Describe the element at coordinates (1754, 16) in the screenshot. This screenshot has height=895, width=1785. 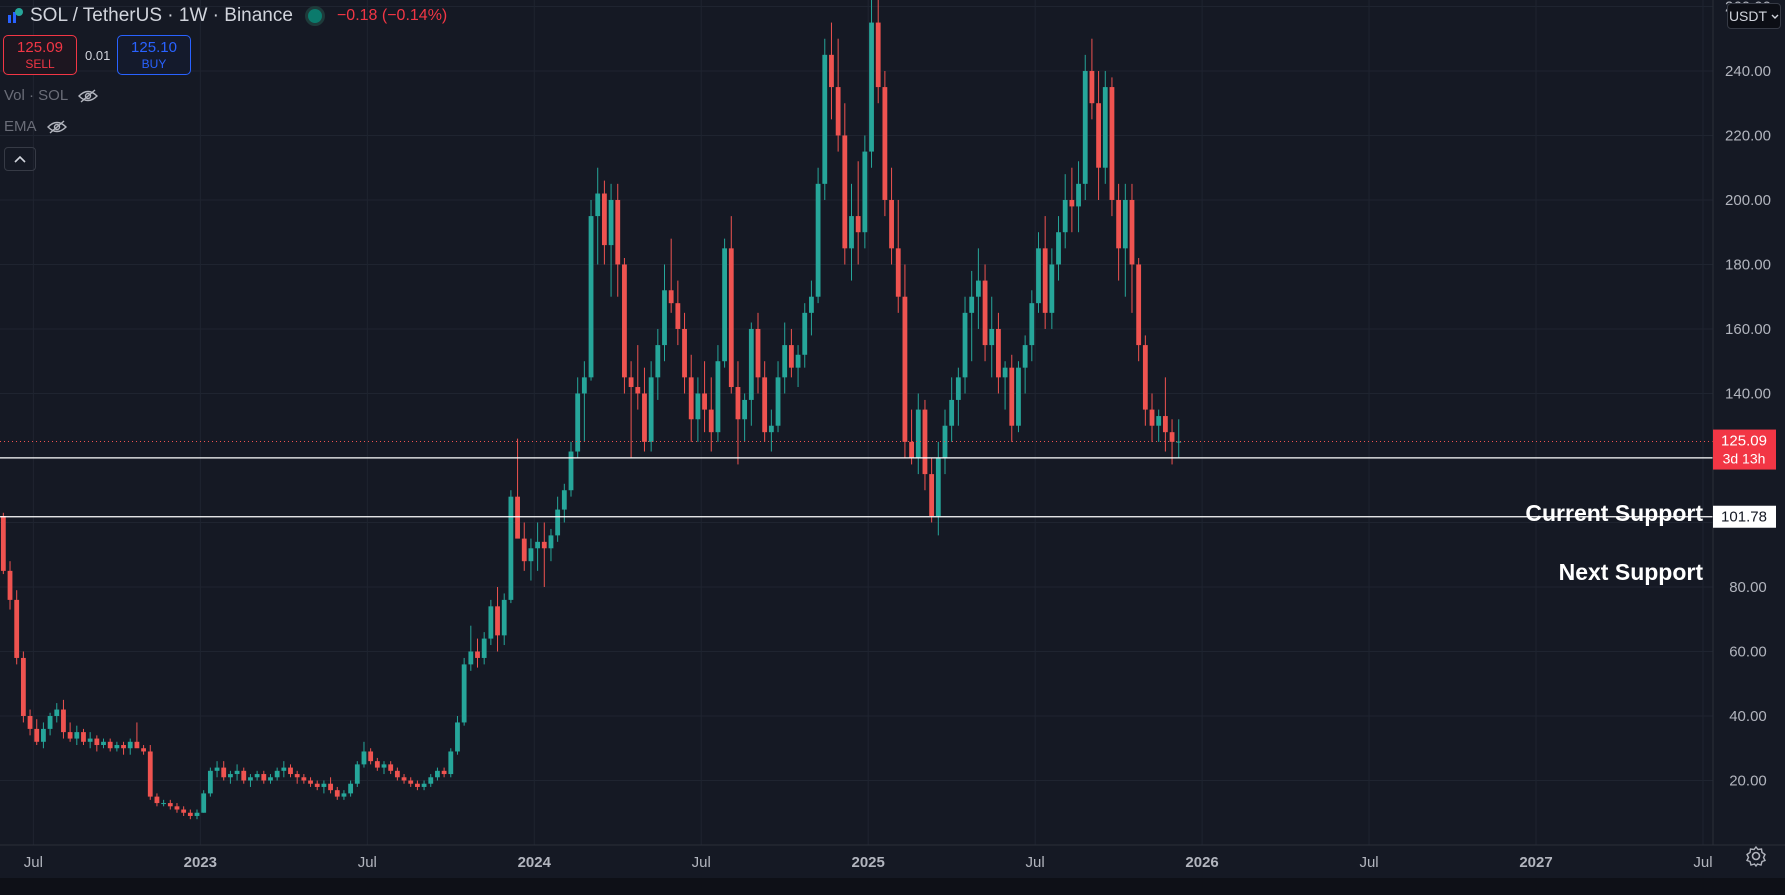
I see `currency-selector: USDT` at that location.